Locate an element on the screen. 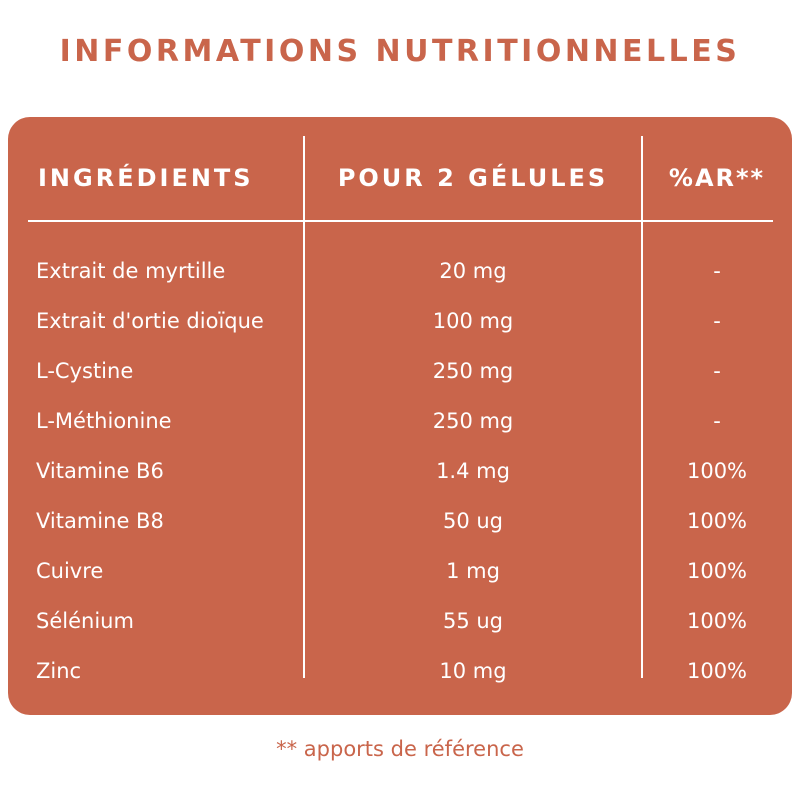 Image resolution: width=800 pixels, height=800 pixels. table-row: Extrait d'ortie dioïque 100 mg - is located at coordinates (400, 321).